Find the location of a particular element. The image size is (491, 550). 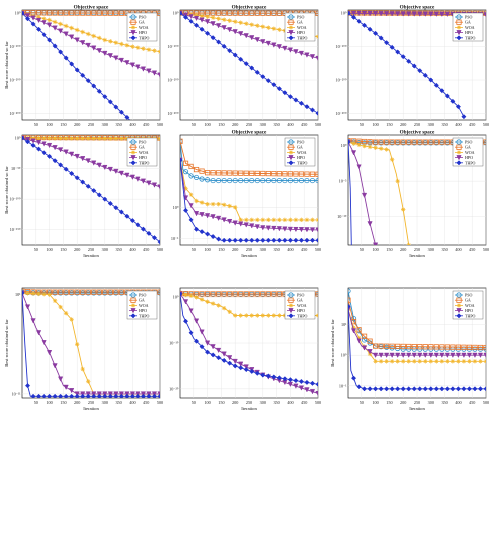

legend-entry: GA is located at coordinates (468, 22).